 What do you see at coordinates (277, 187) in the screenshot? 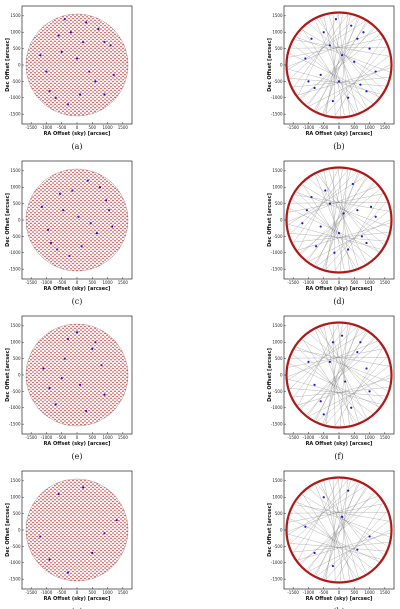
I see `y-tick-label: 1000` at bounding box center [277, 187].